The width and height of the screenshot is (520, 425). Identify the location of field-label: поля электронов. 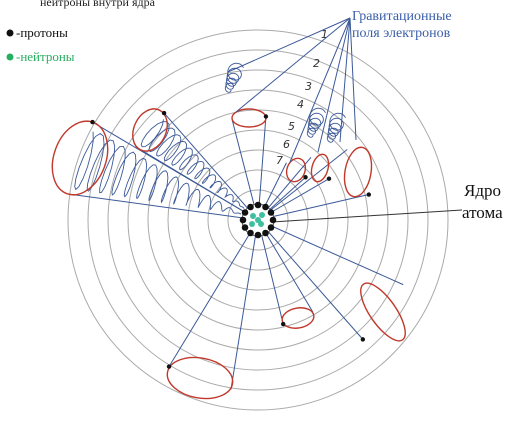
(401, 33).